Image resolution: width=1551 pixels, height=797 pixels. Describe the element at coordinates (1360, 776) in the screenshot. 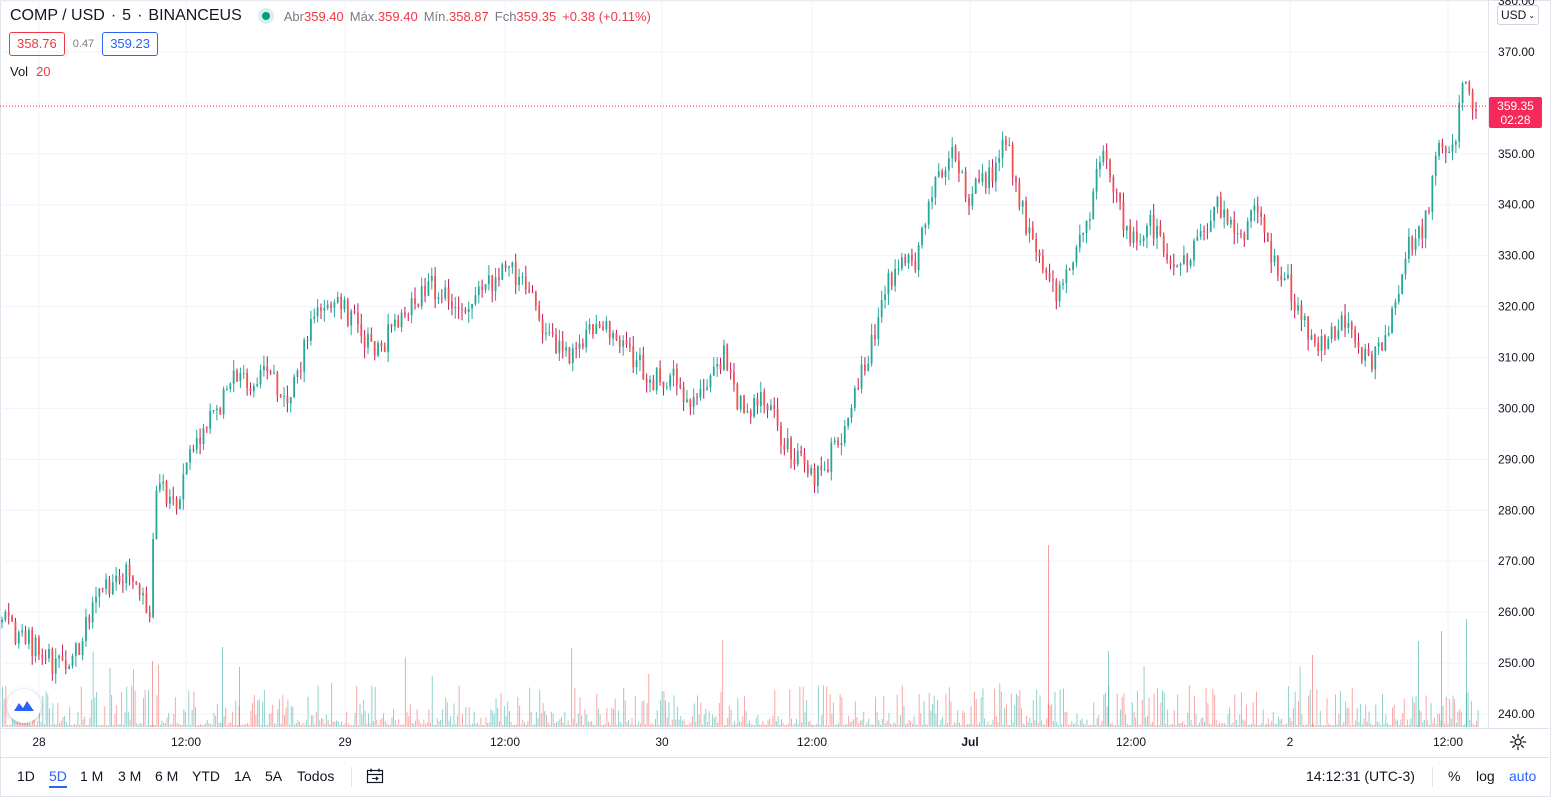

I see `timezone-clock: 14:12:31 (UTC-3)` at that location.